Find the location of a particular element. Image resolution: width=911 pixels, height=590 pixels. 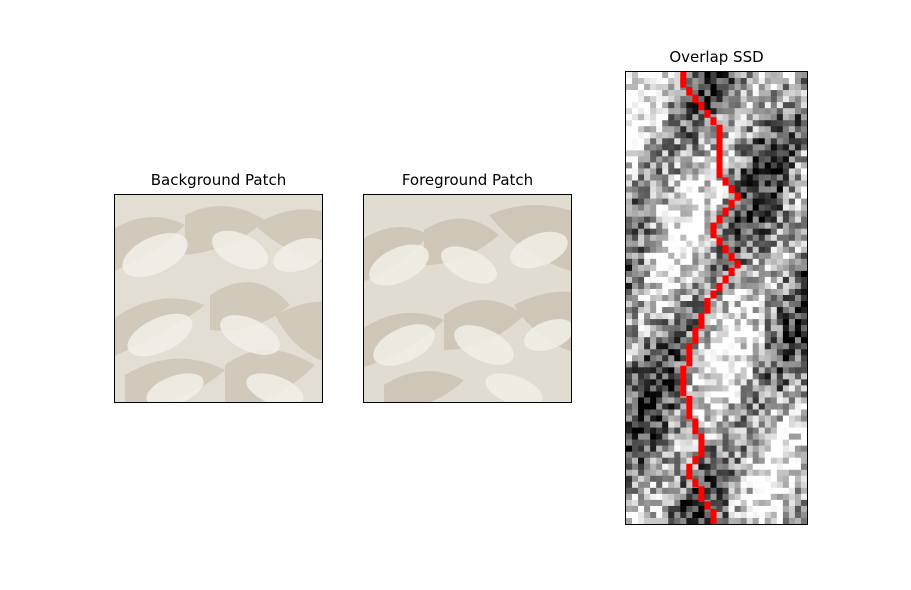

foreground-patch-title: Foreground Patch is located at coordinates (467, 180).